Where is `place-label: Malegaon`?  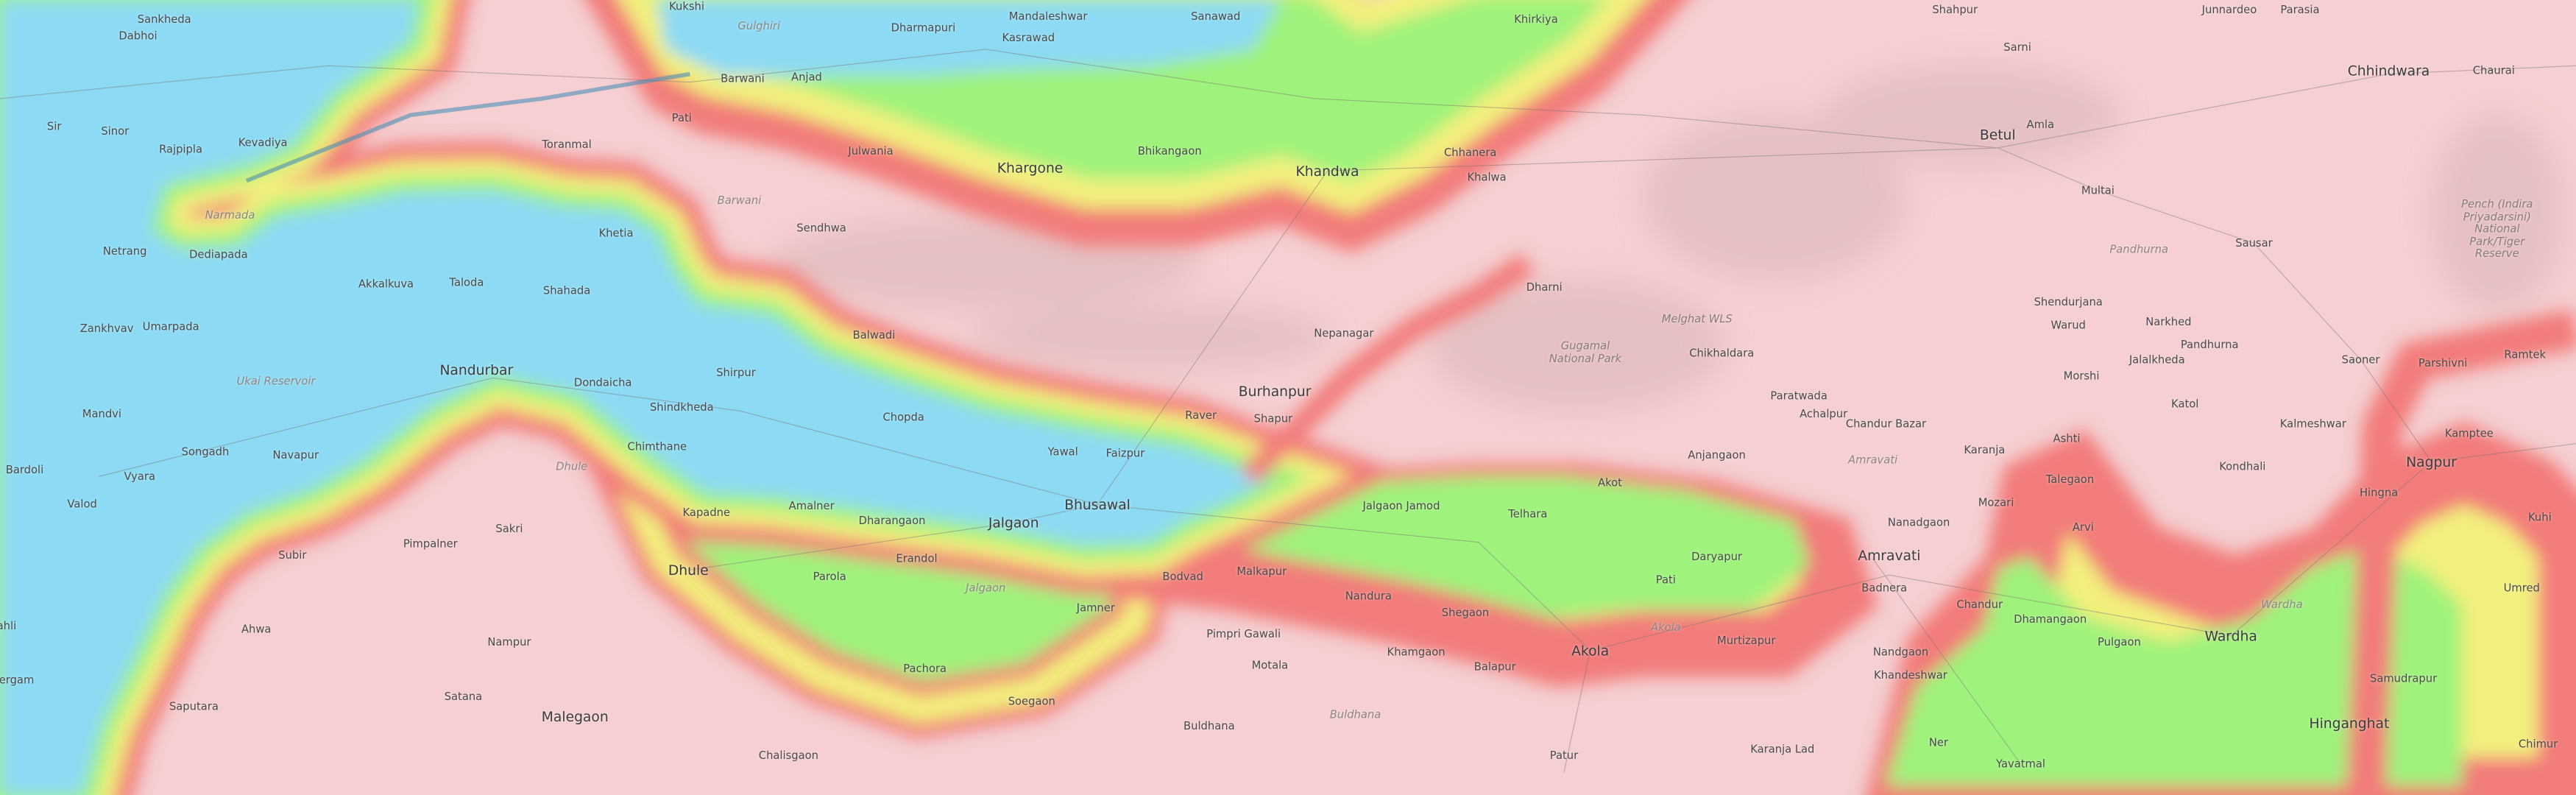
place-label: Malegaon is located at coordinates (575, 716).